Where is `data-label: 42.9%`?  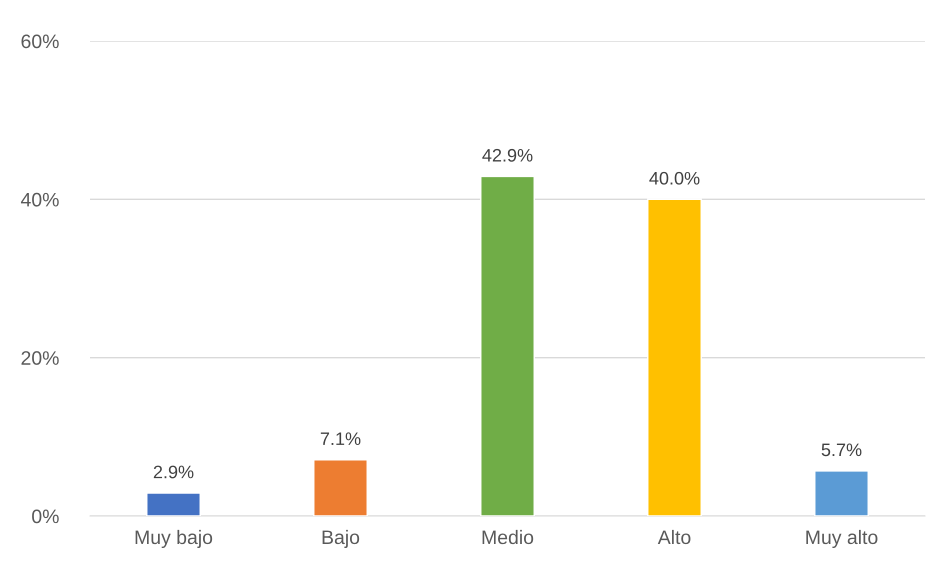 data-label: 42.9% is located at coordinates (507, 155).